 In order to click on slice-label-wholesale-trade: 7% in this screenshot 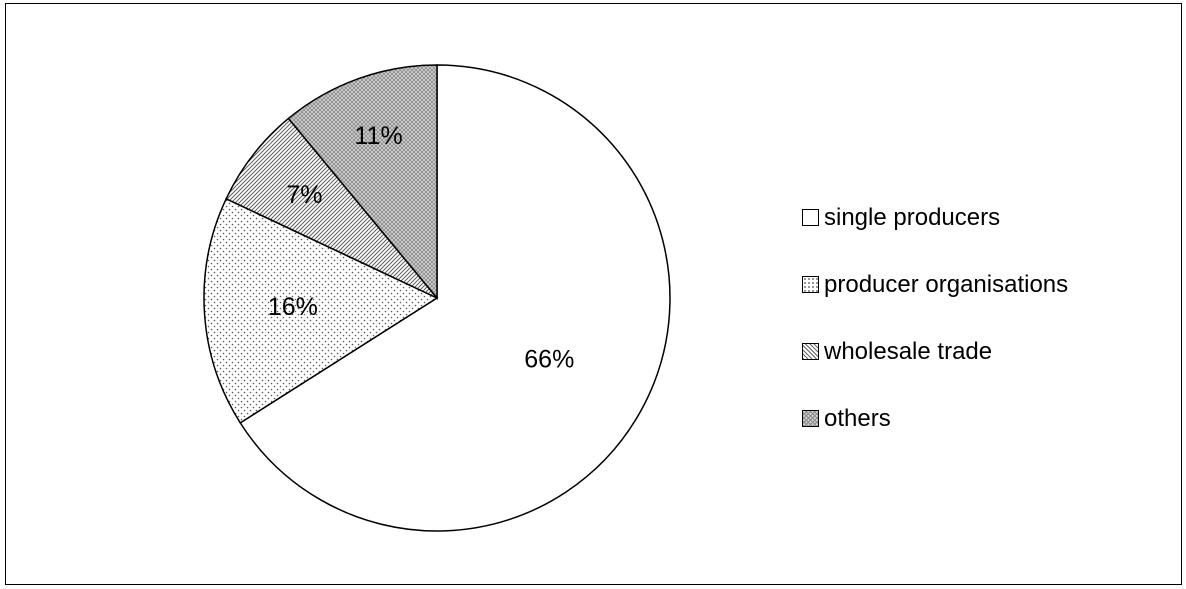, I will do `click(304, 195)`.